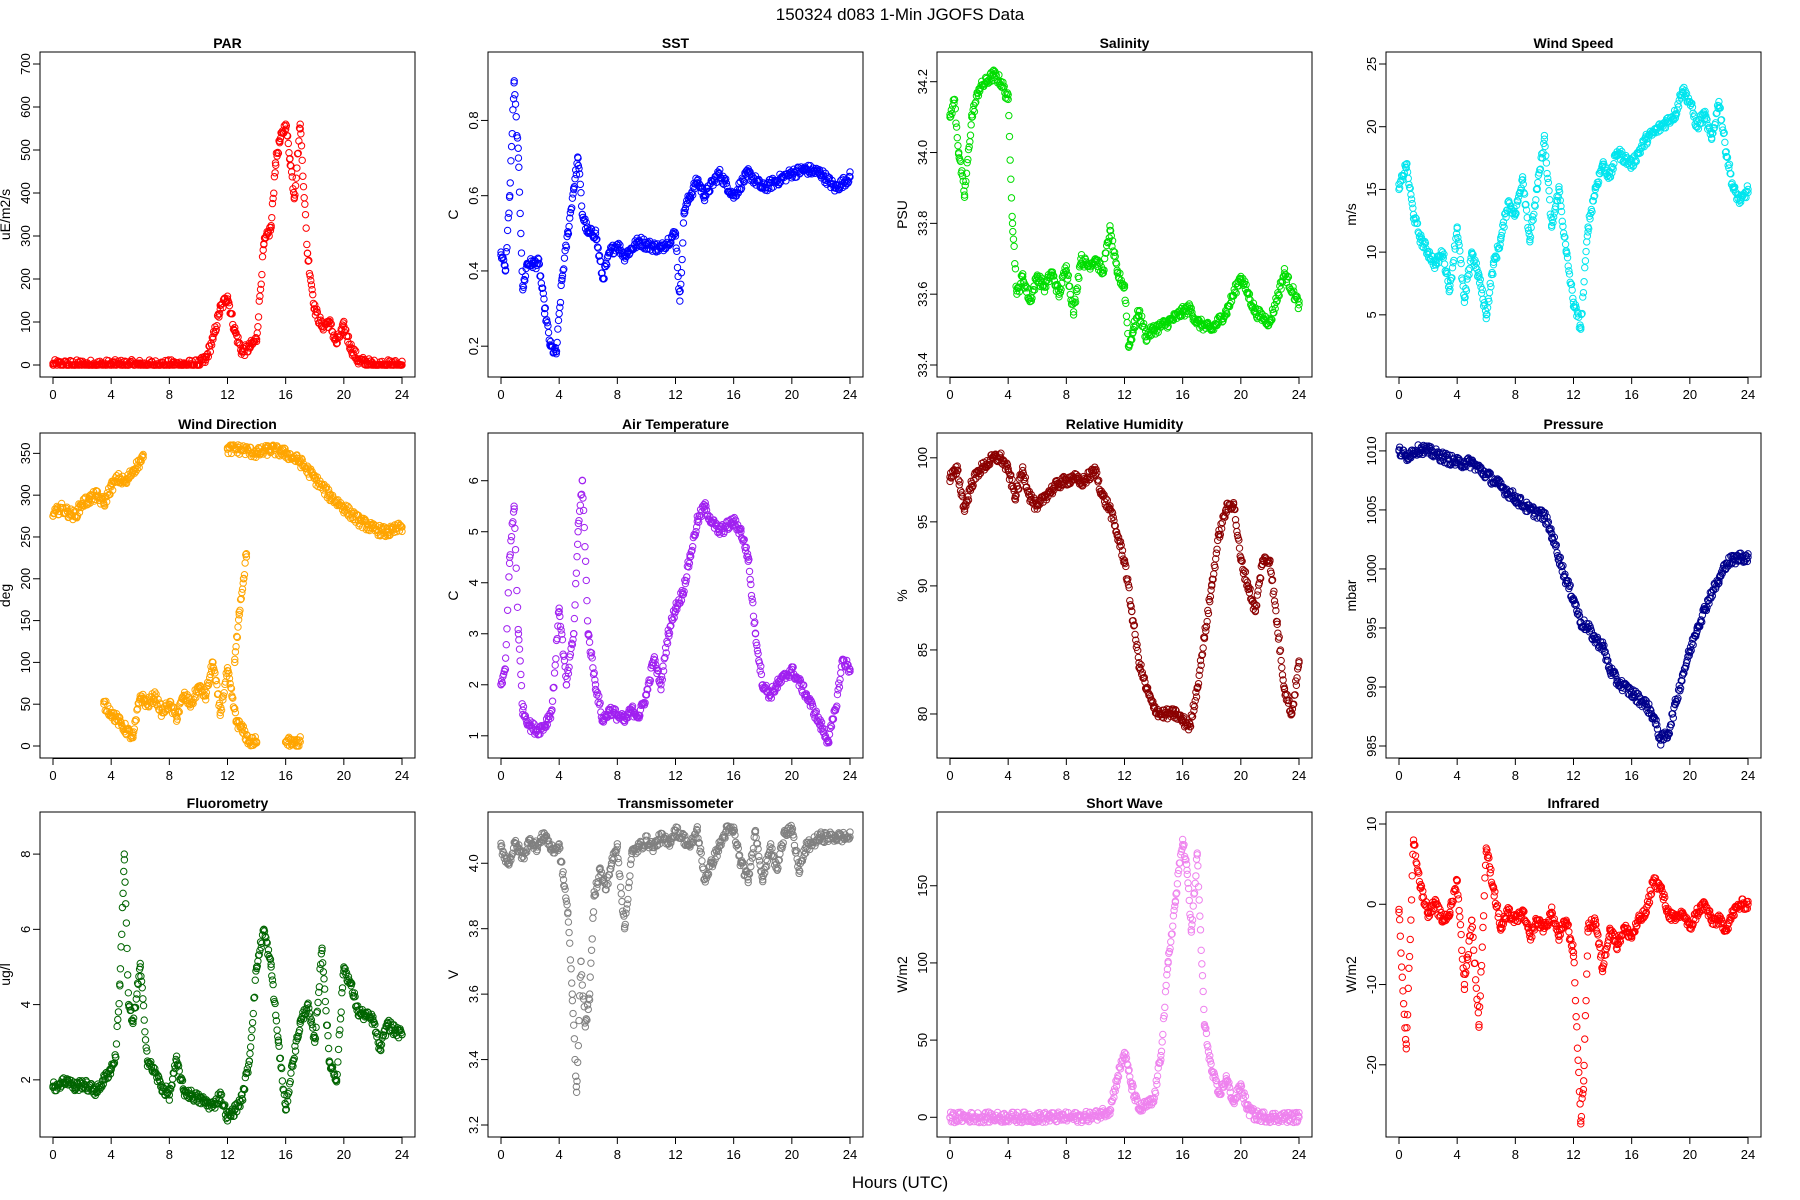  Describe the element at coordinates (25, 322) in the screenshot. I see `y-tick-label: 100` at that location.